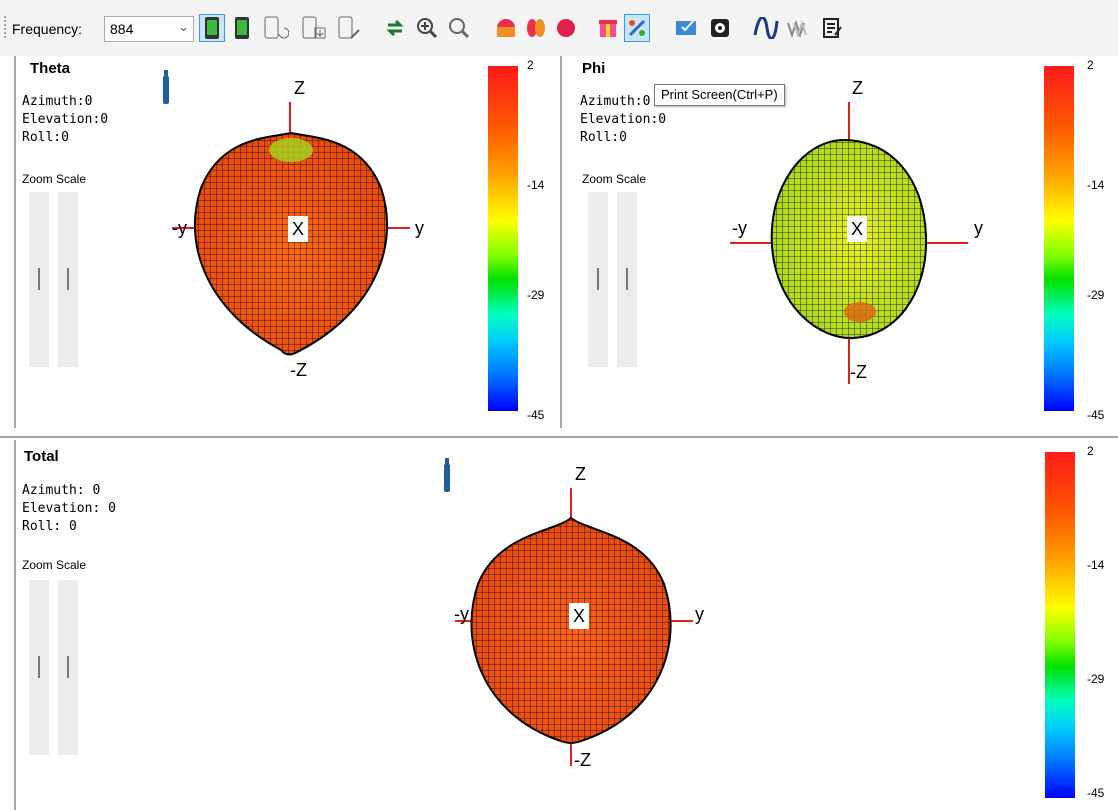 The image size is (1118, 810). I want to click on phone-rotate-icon, so click(276, 27).